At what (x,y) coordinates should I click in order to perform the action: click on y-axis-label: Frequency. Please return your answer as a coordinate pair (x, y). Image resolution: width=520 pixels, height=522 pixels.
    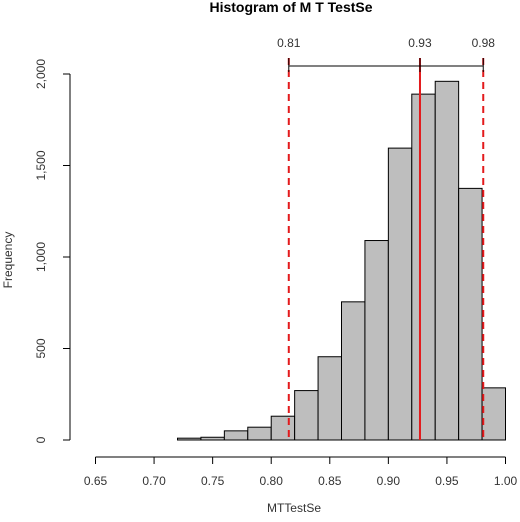
    Looking at the image, I should click on (8, 260).